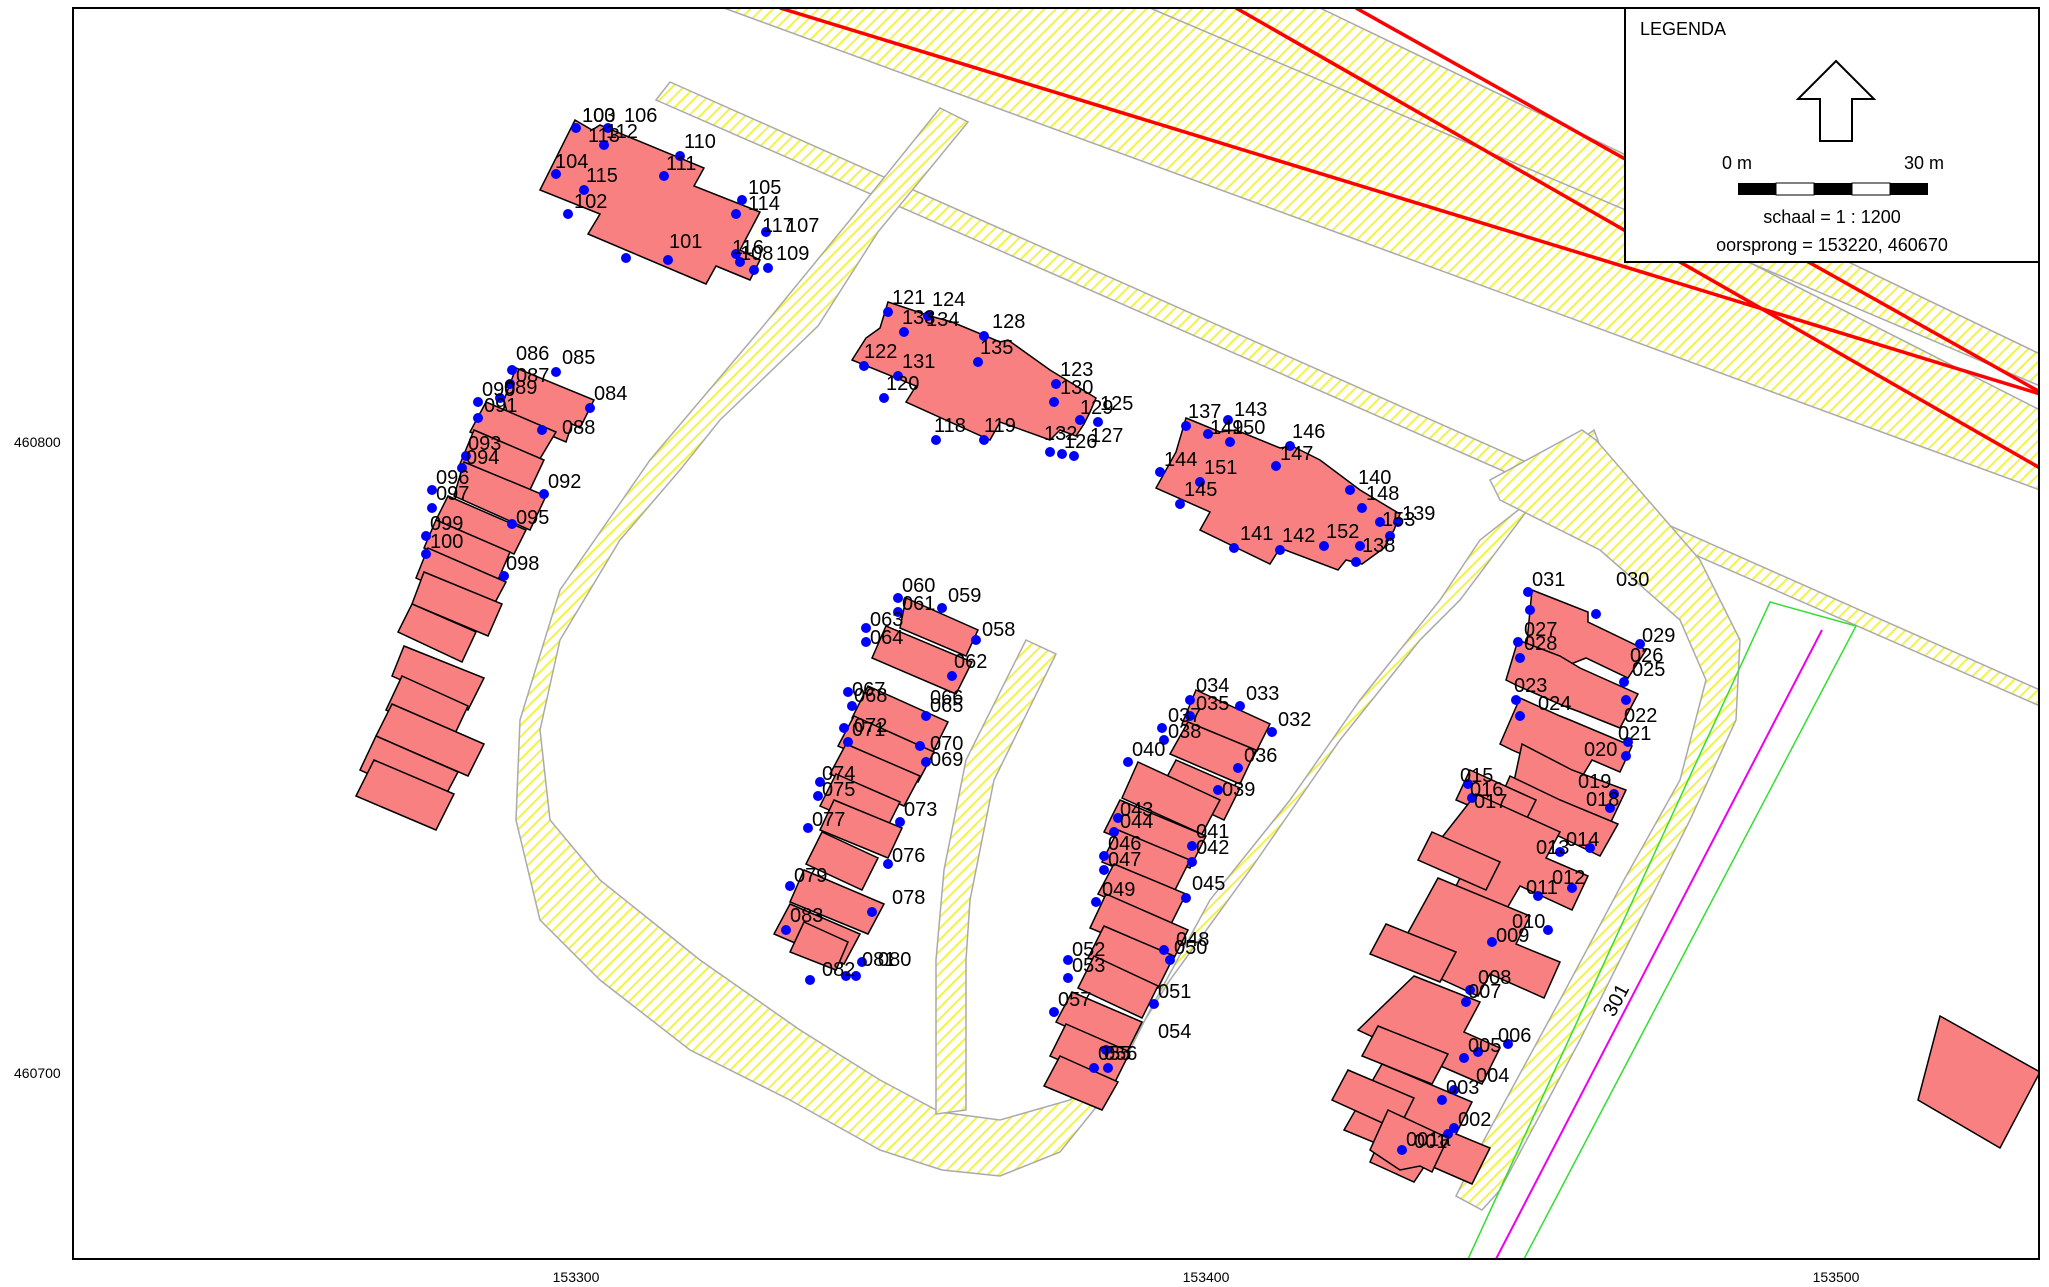  Describe the element at coordinates (1476, 776) in the screenshot. I see `point-label: 015` at that location.